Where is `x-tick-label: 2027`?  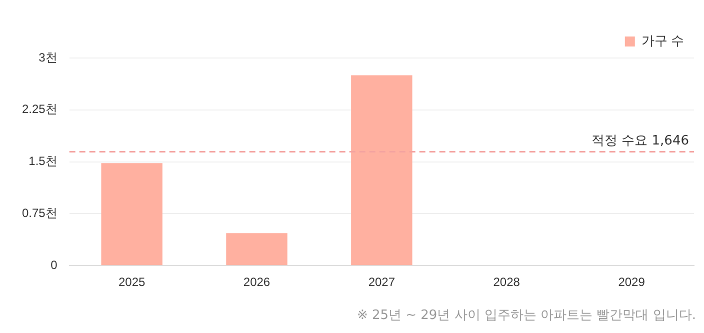 x-tick-label: 2027 is located at coordinates (382, 282).